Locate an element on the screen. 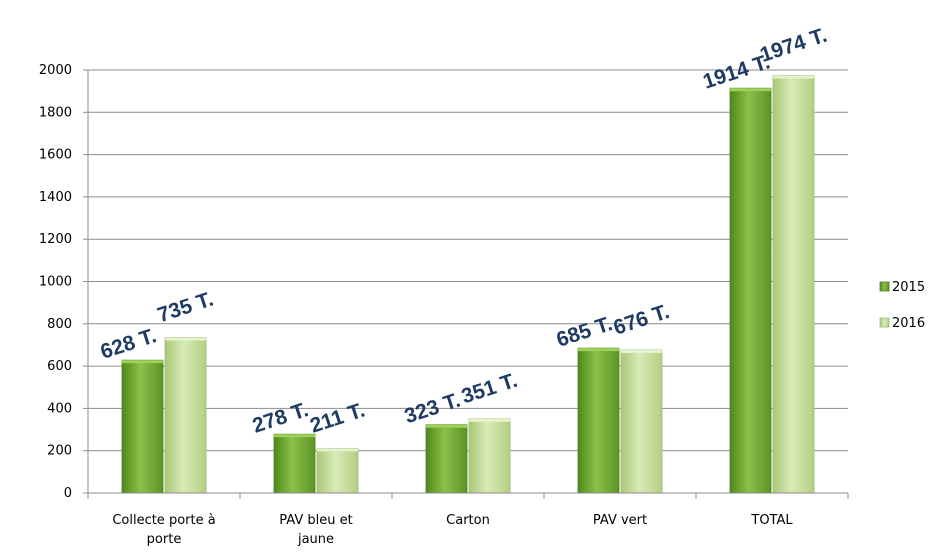  y-tick-label: 1200 is located at coordinates (55, 239).